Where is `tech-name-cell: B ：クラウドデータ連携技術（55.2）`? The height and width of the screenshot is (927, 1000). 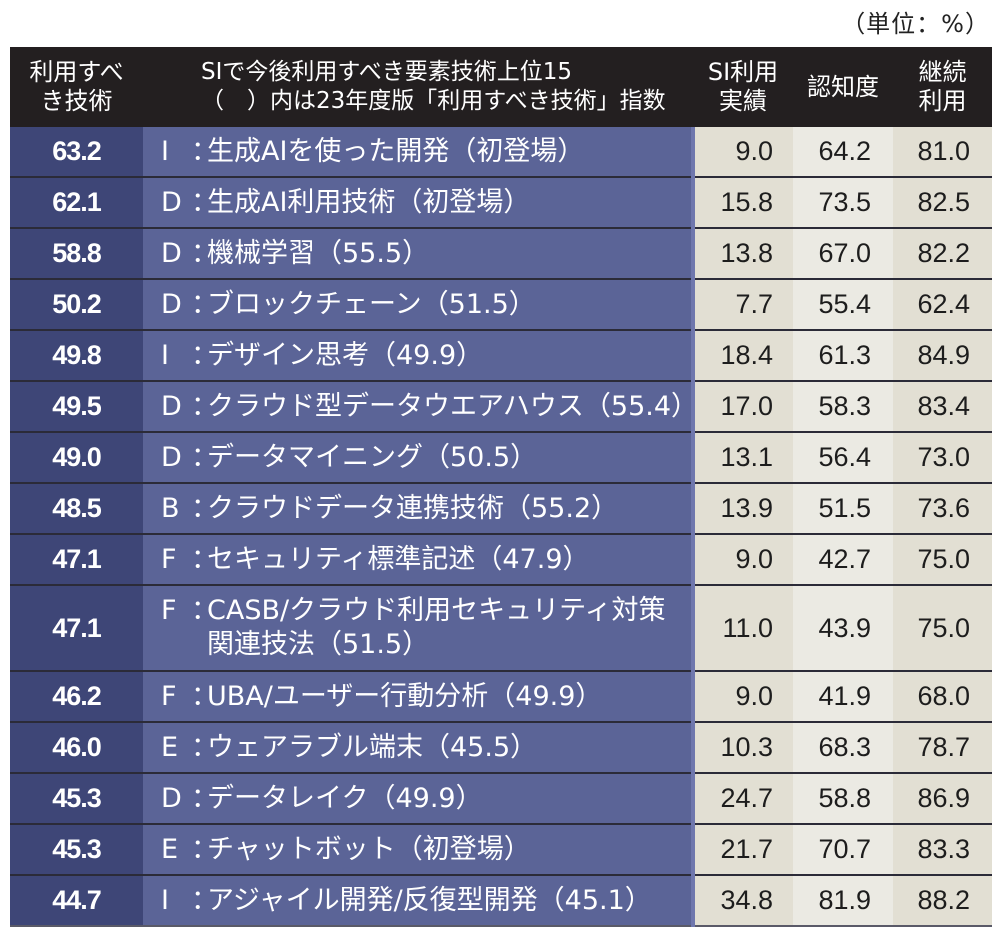
tech-name-cell: B ：クラウドデータ連携技術（55.2） is located at coordinates (419, 509).